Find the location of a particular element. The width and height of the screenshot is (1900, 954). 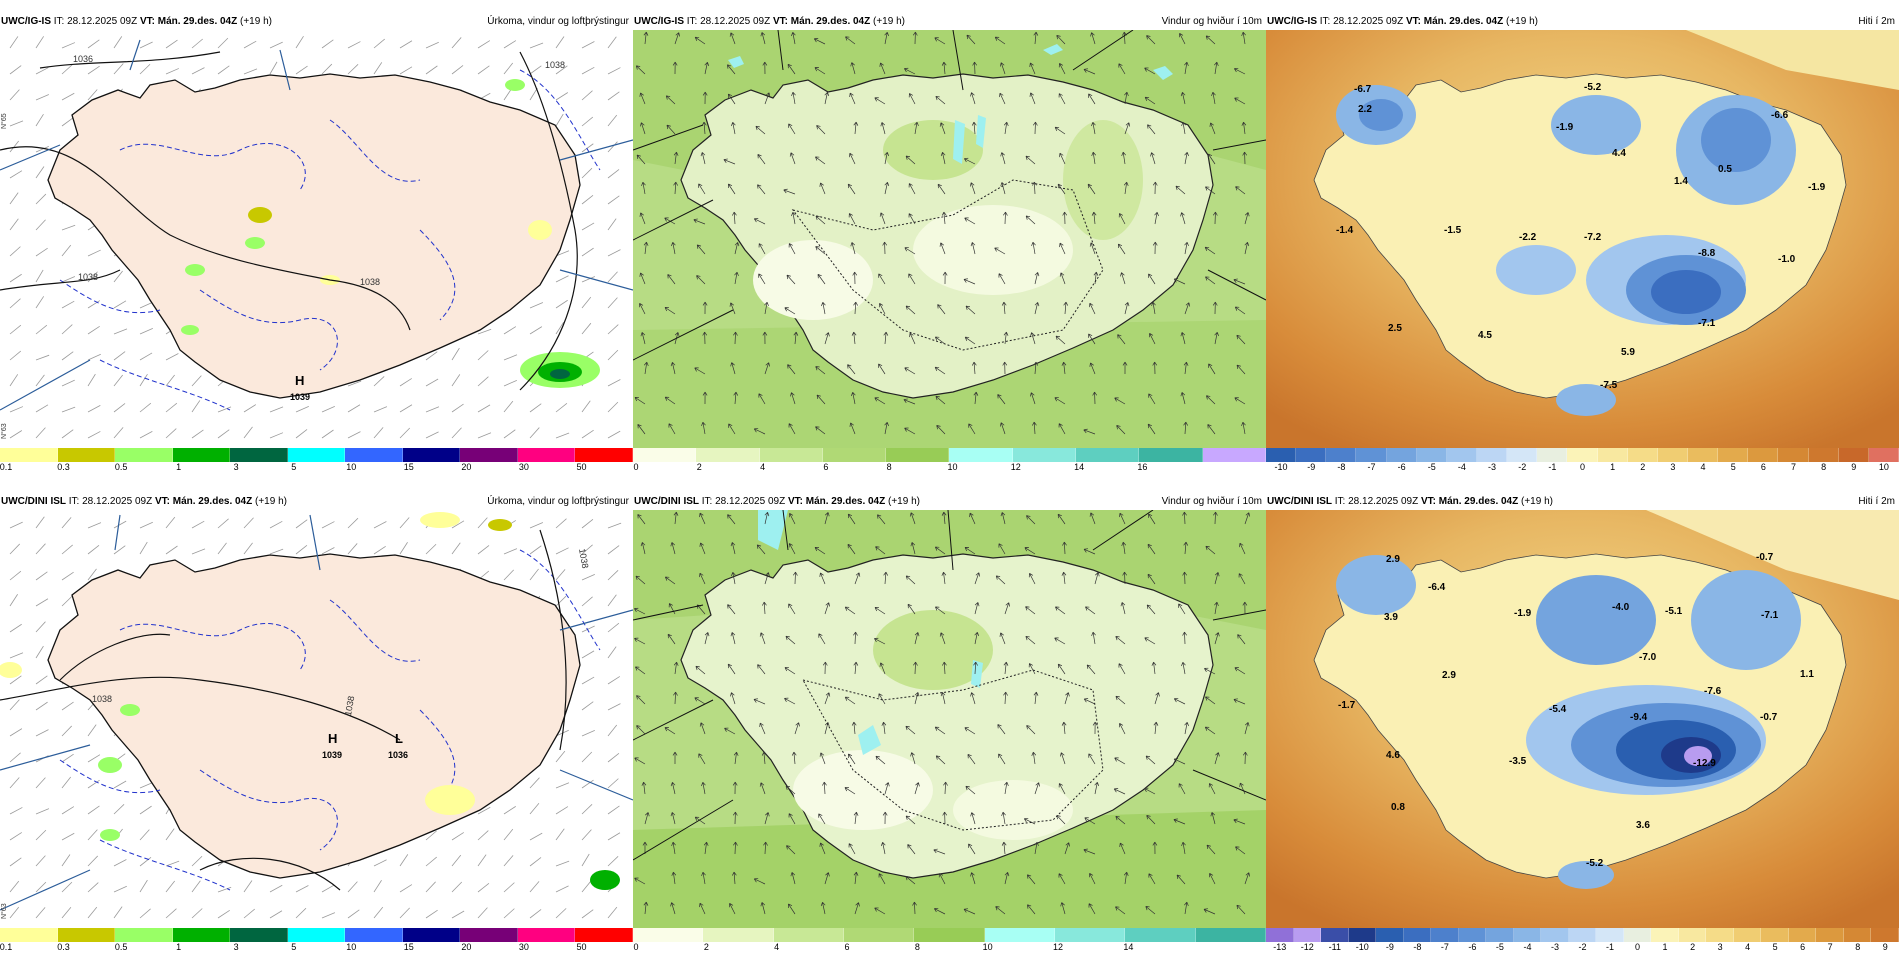

temp-value-label: -1.0 is located at coordinates (1787, 259).